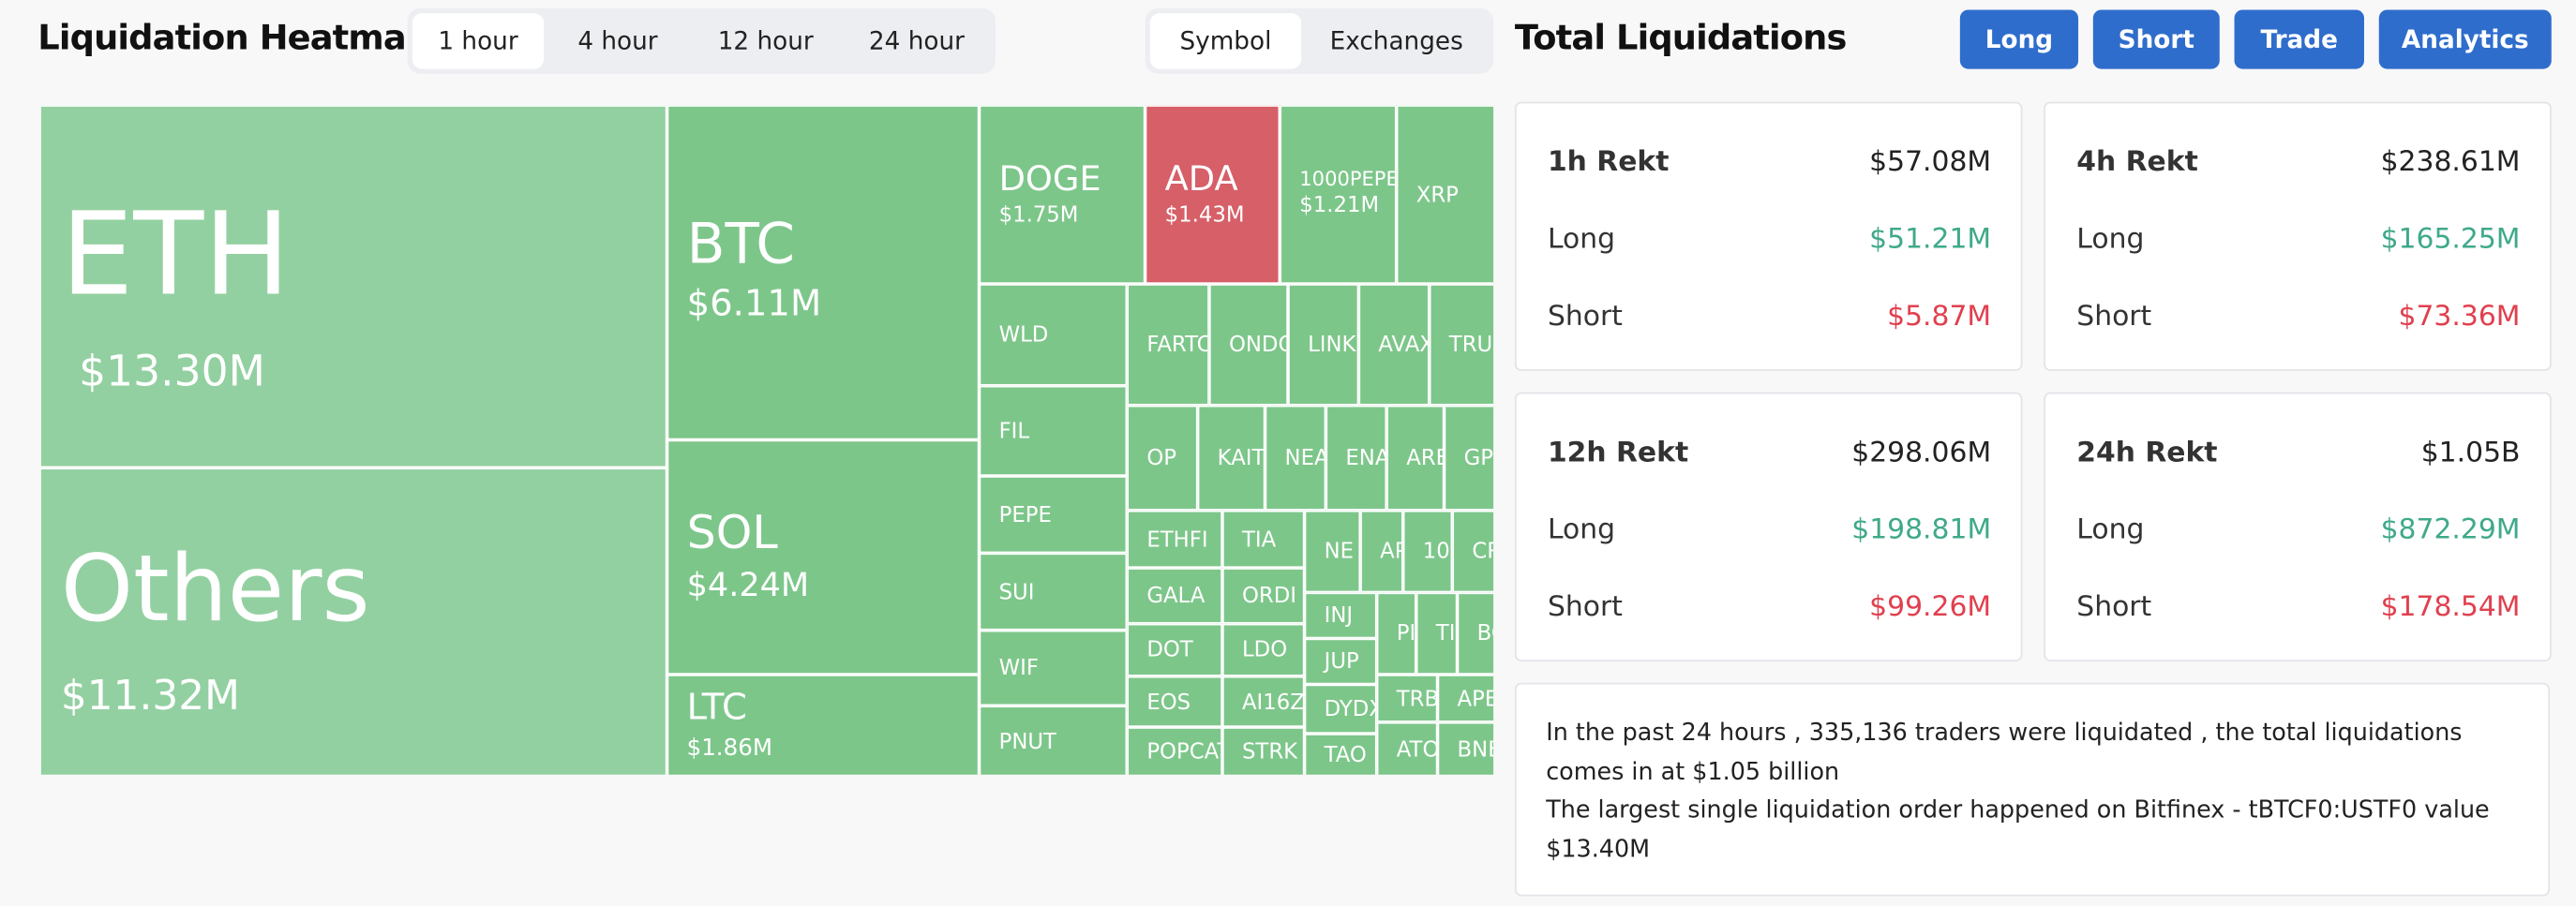 The width and height of the screenshot is (2576, 906). I want to click on row-value: $5.87M, so click(1939, 317).